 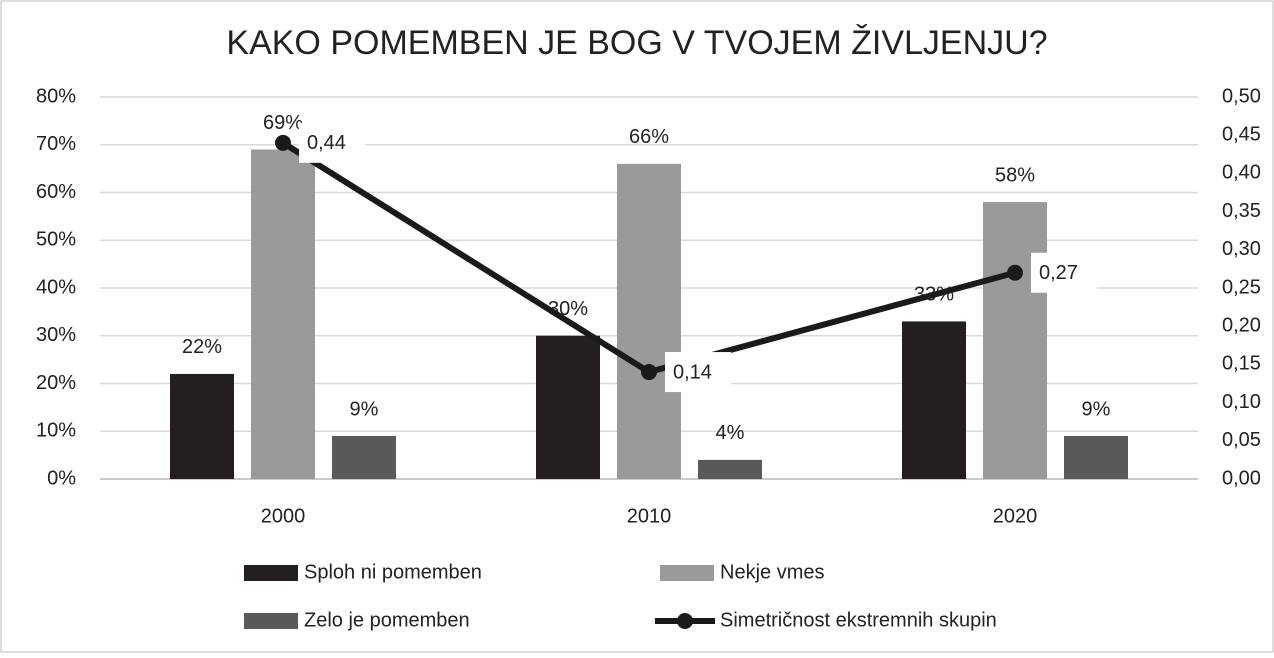 I want to click on y-tick-label: 0%, so click(x=61, y=478).